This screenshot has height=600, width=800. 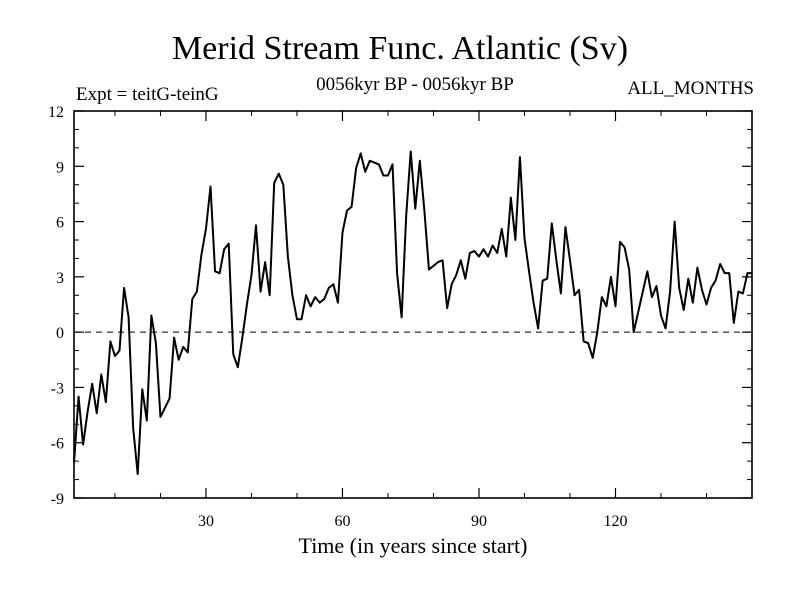 What do you see at coordinates (400, 48) in the screenshot?
I see `chart-title: Merid Stream Func. Atlantic (Sv)` at bounding box center [400, 48].